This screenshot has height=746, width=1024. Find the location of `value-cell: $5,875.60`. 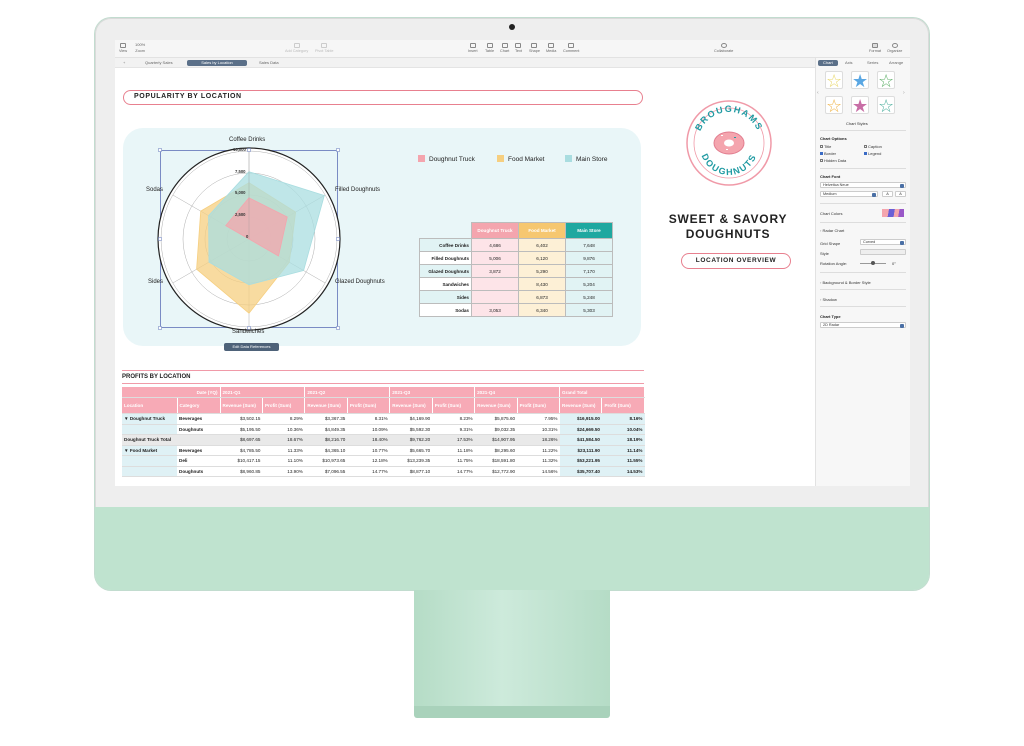

value-cell: $5,875.60 is located at coordinates (496, 419).